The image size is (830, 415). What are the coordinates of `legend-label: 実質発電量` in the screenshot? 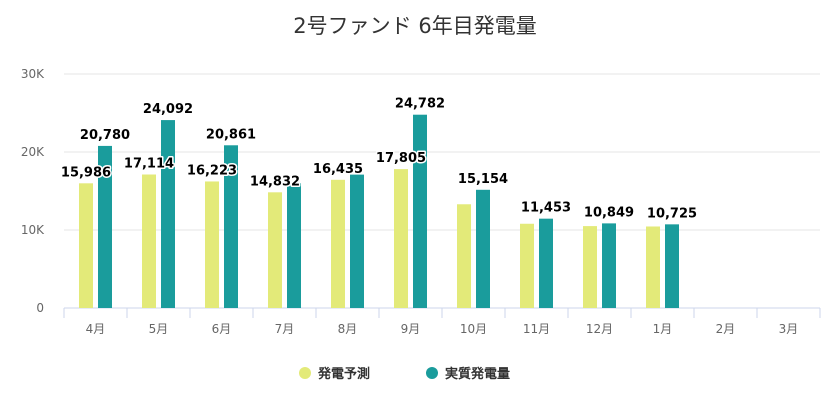 It's located at (477, 374).